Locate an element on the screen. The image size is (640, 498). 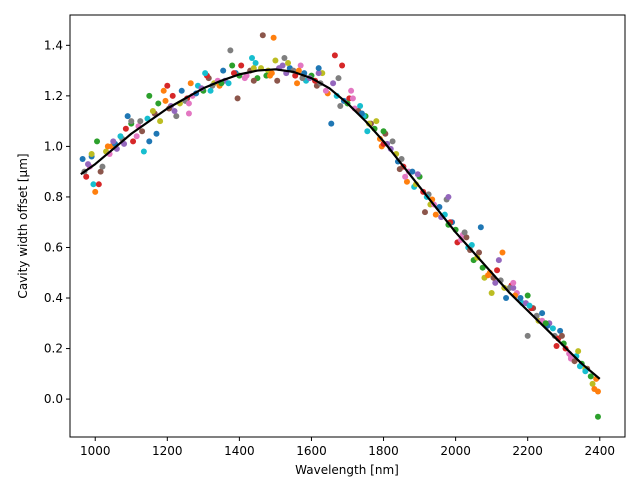
x-tick-label: 2400 is located at coordinates (599, 451).